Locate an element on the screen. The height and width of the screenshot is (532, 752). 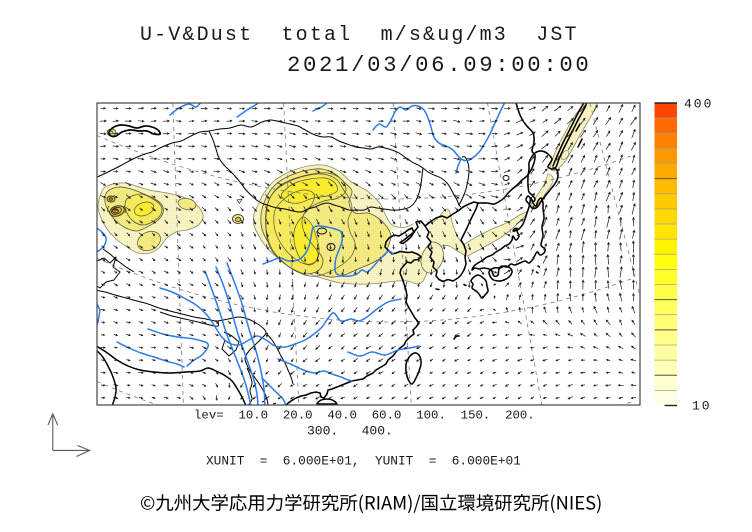
svg-text: 2021/03/06.09:00:00 is located at coordinates (439, 65).